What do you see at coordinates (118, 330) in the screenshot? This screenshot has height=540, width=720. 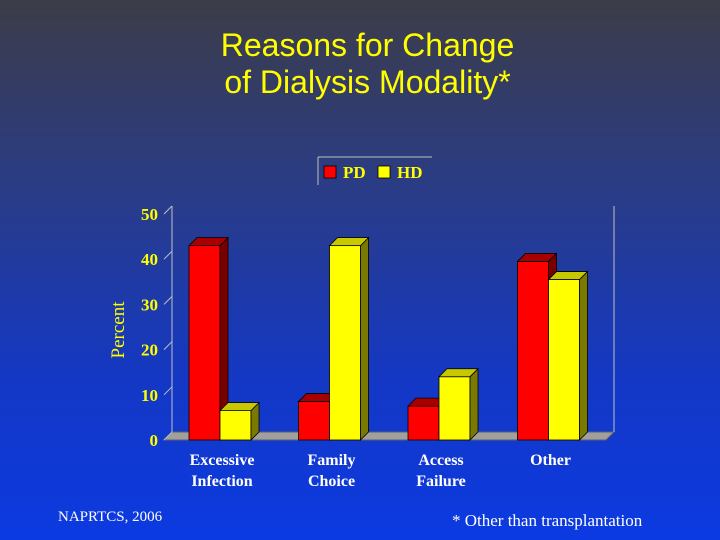 I see `y-axis-label: Percent` at bounding box center [118, 330].